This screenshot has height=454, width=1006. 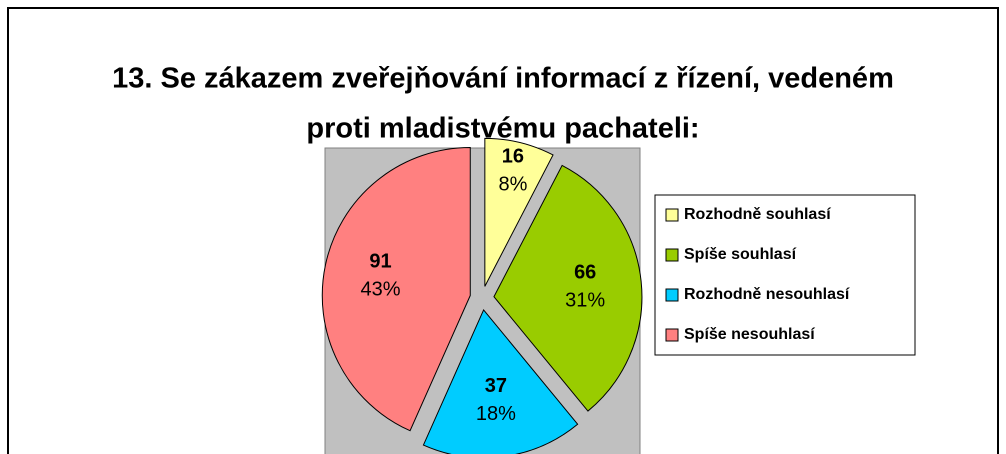 What do you see at coordinates (496, 386) in the screenshot?
I see `data-label: 37` at bounding box center [496, 386].